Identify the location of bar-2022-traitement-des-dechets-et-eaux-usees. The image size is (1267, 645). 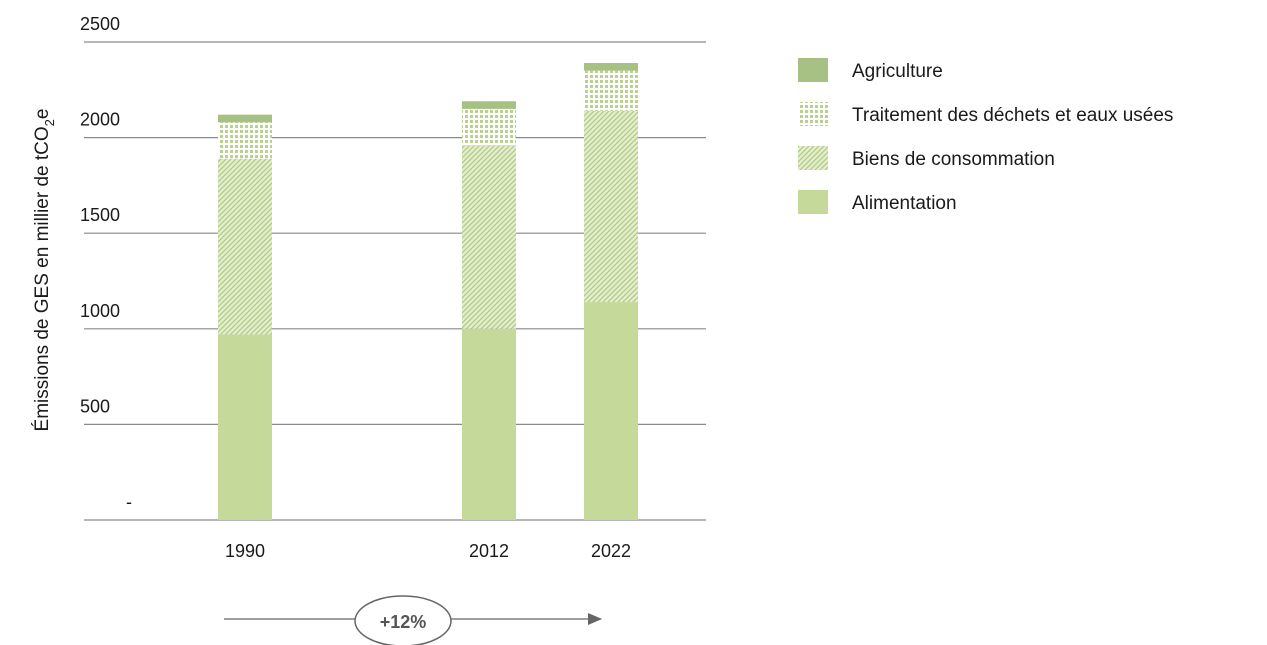
(611, 90).